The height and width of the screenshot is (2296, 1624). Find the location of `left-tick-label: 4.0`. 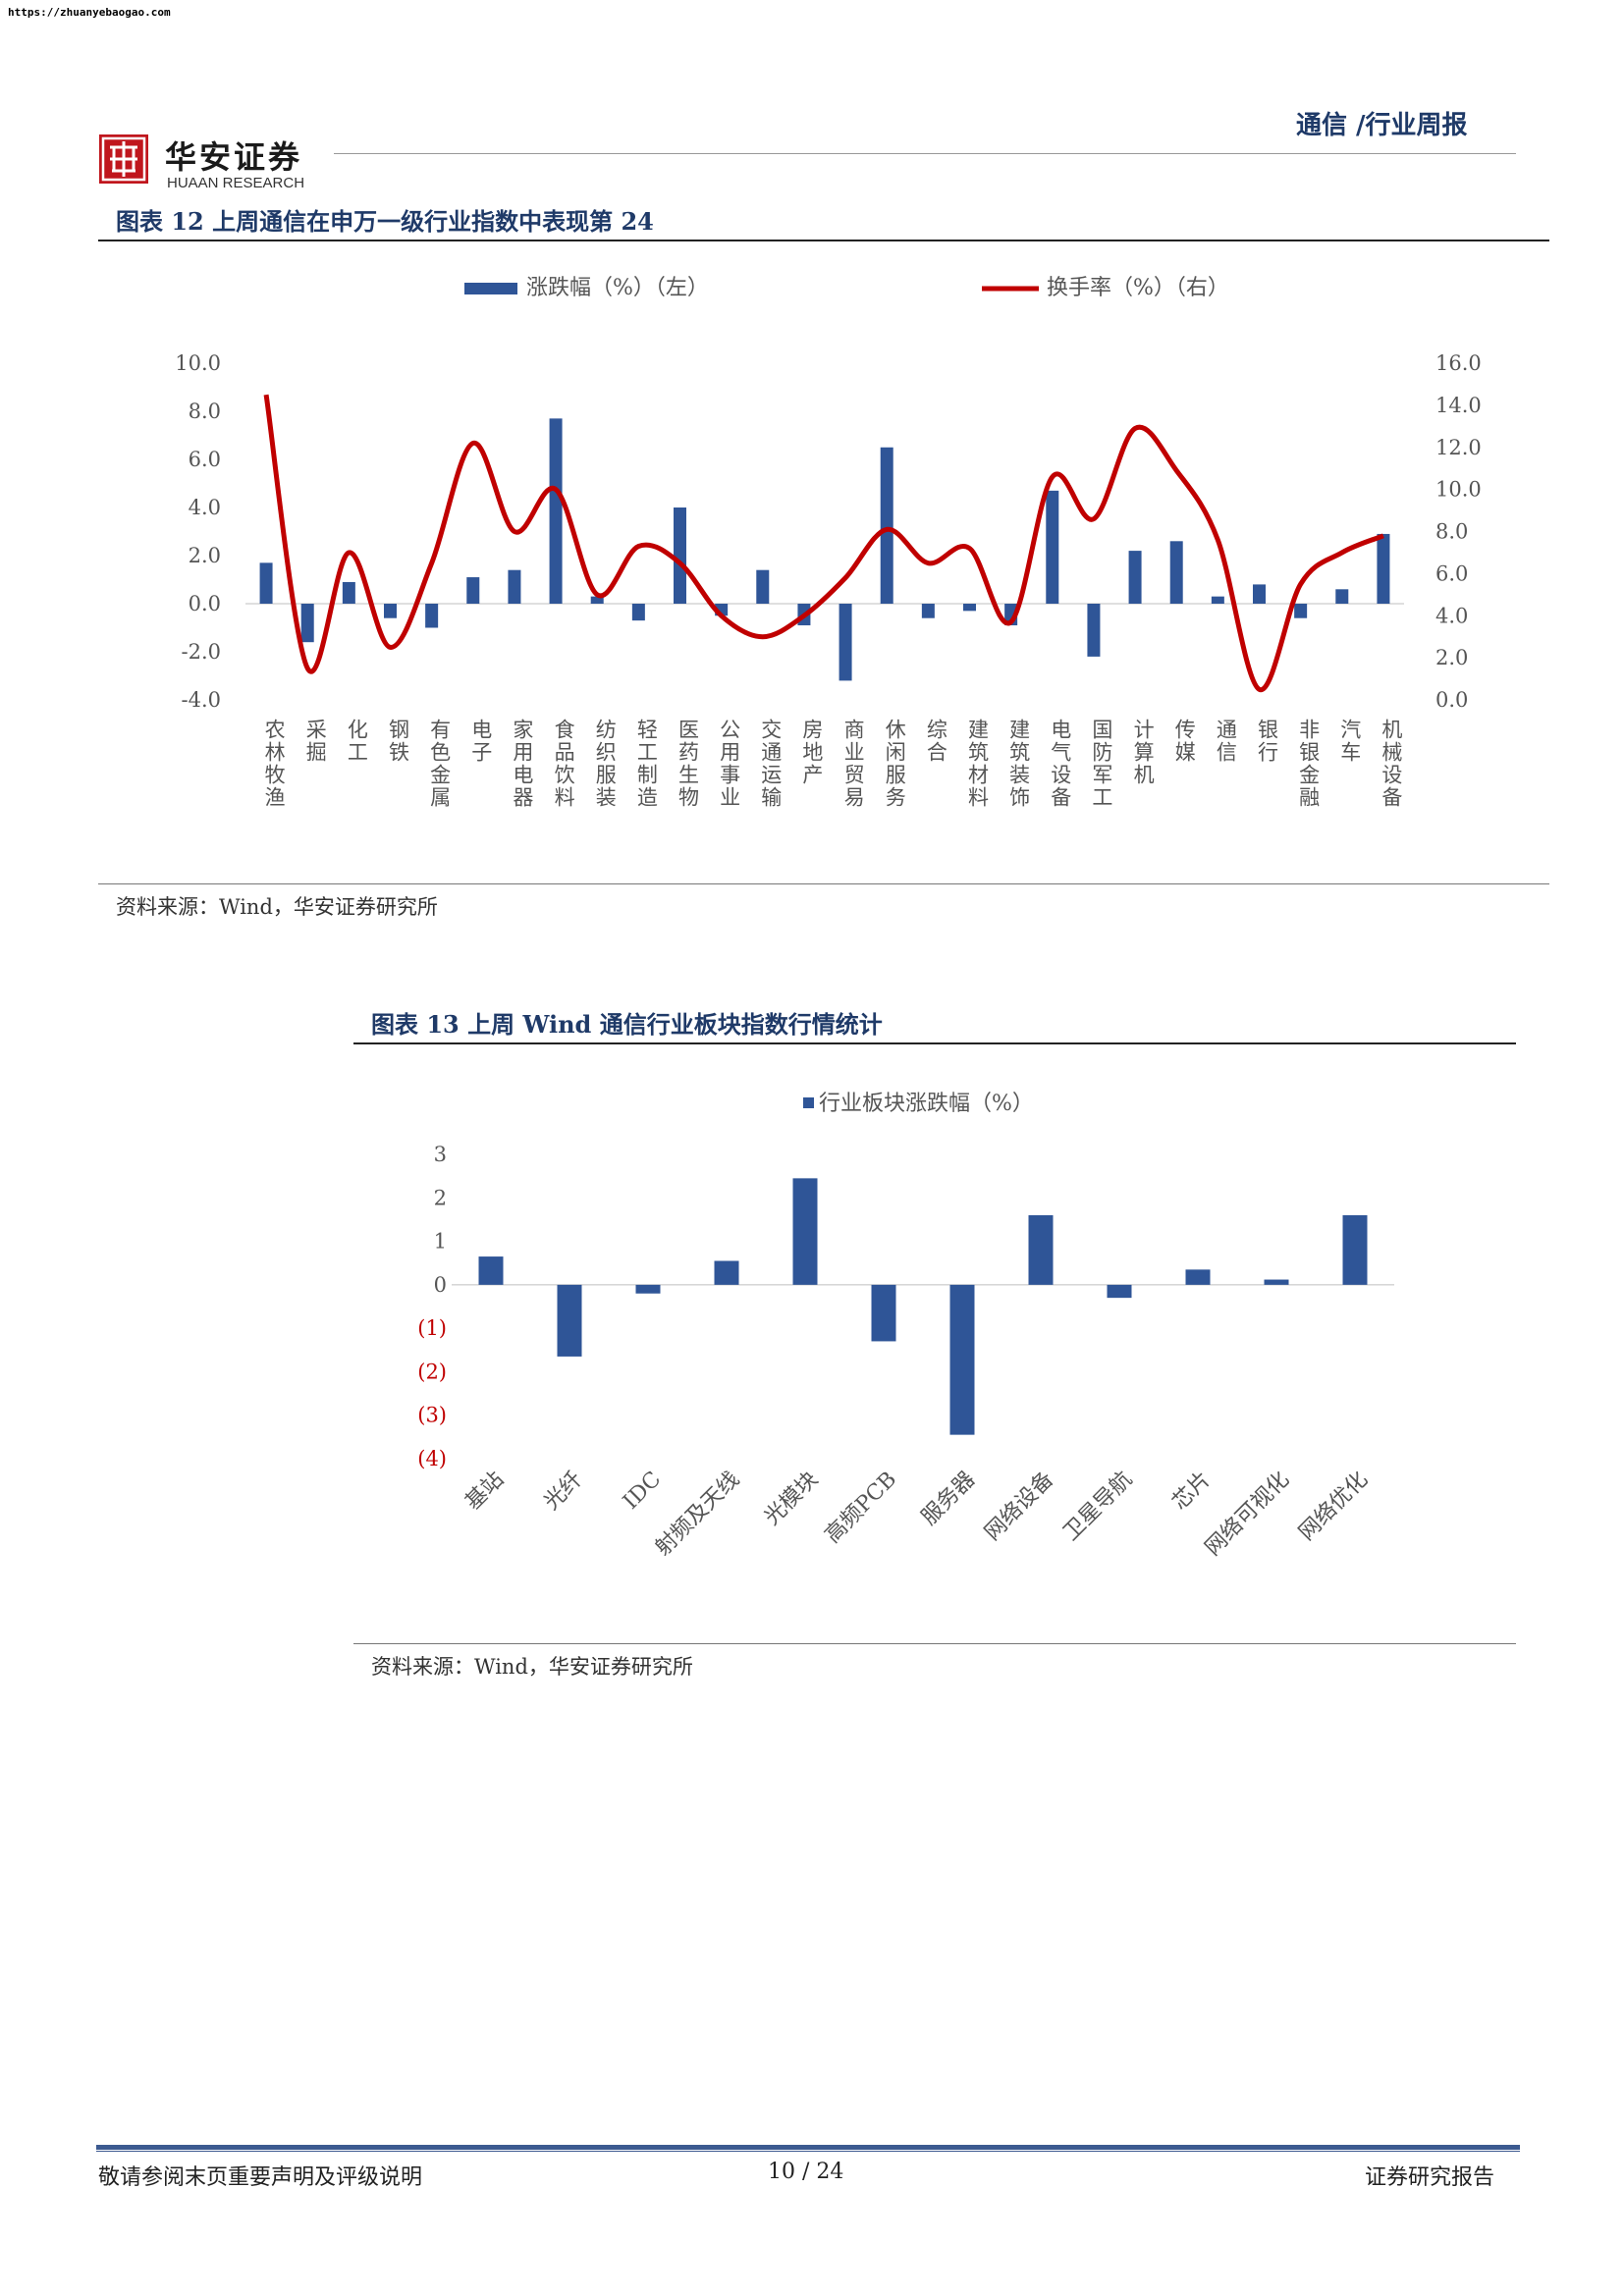

left-tick-label: 4.0 is located at coordinates (205, 507).